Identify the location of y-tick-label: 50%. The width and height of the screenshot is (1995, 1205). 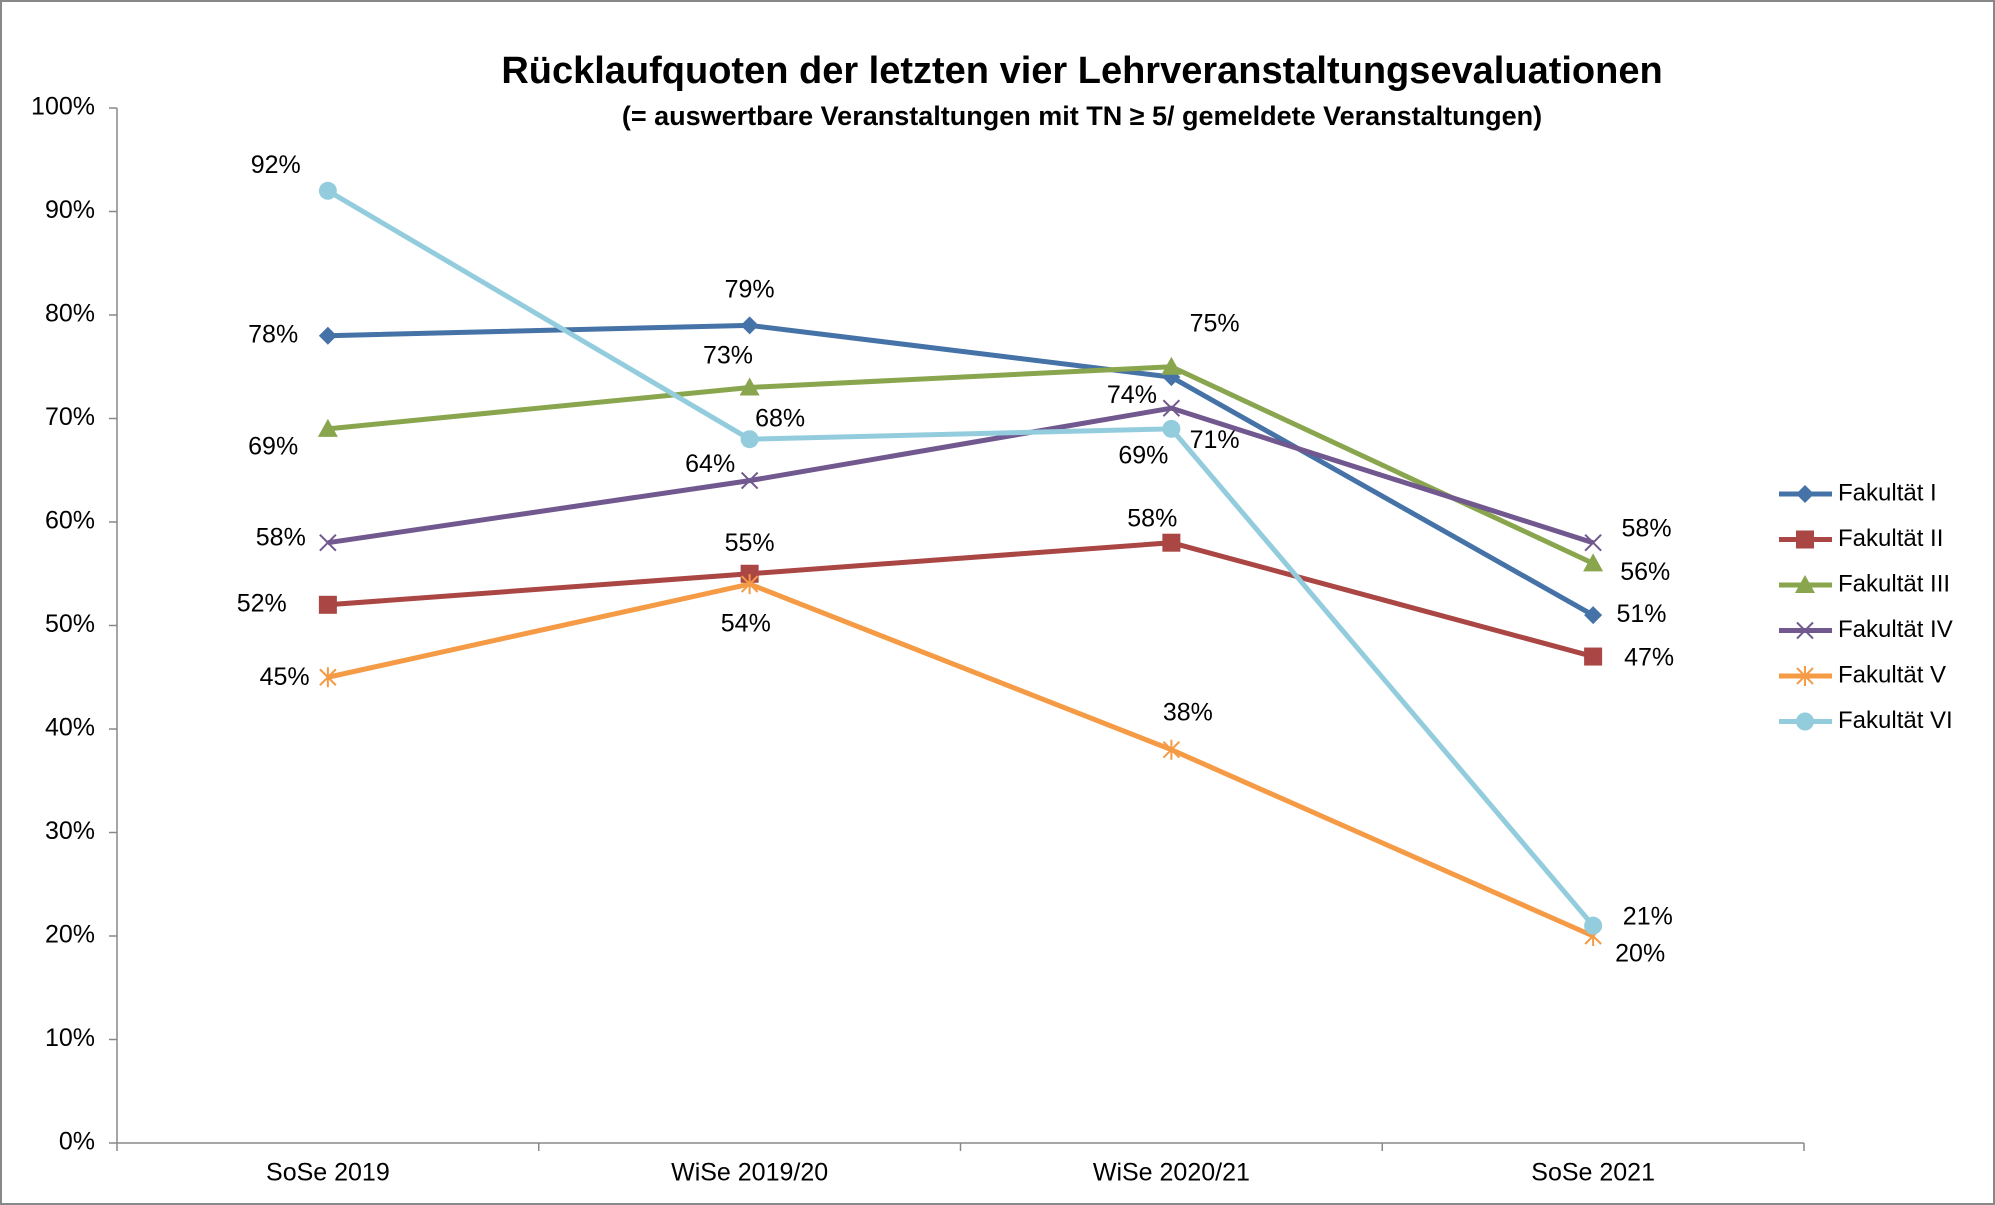
(70, 624).